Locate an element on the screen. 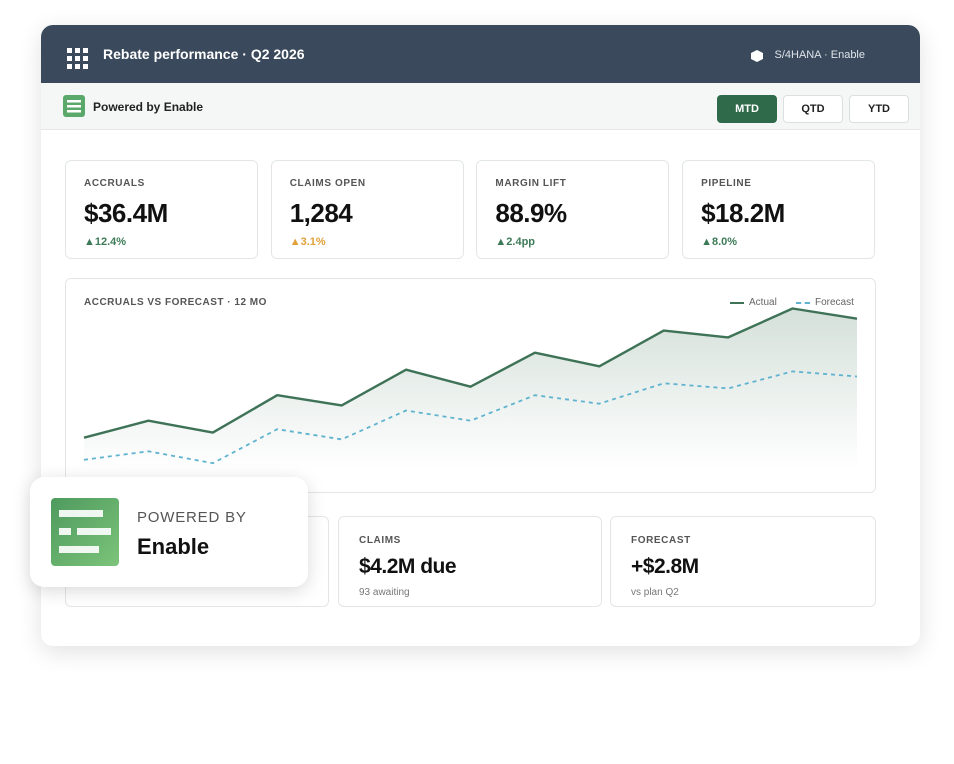 This screenshot has height=764, width=954. summary-label: FORECAST is located at coordinates (661, 540).